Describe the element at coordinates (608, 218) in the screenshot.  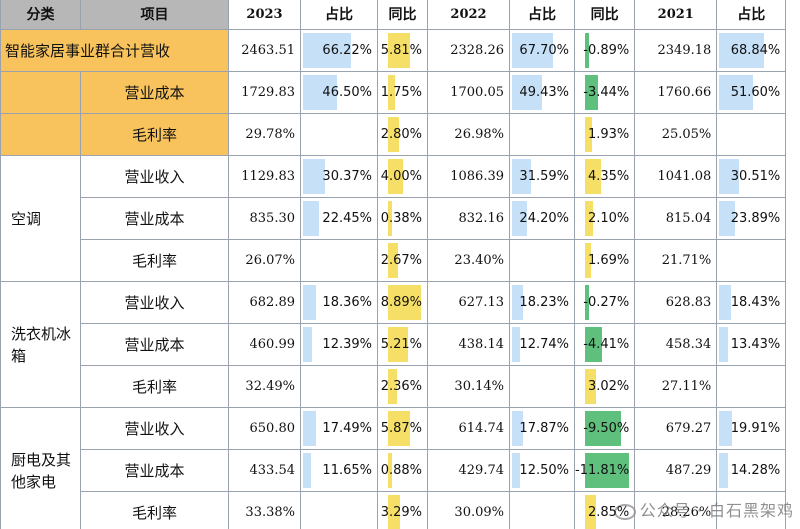
I see `value: 2.10%` at that location.